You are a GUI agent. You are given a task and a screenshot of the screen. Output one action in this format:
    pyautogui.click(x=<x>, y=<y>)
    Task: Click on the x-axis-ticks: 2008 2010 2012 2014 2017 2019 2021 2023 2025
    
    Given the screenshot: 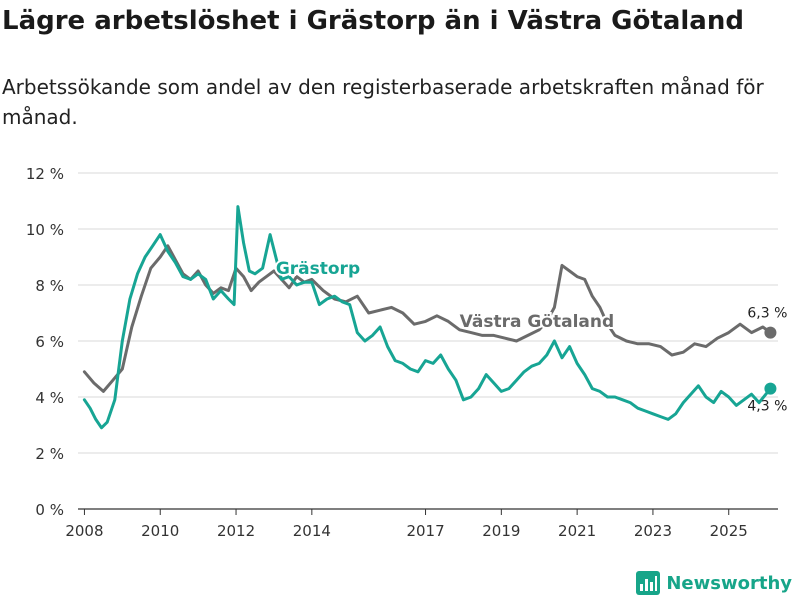 What is the action you would take?
    pyautogui.click(x=406, y=524)
    